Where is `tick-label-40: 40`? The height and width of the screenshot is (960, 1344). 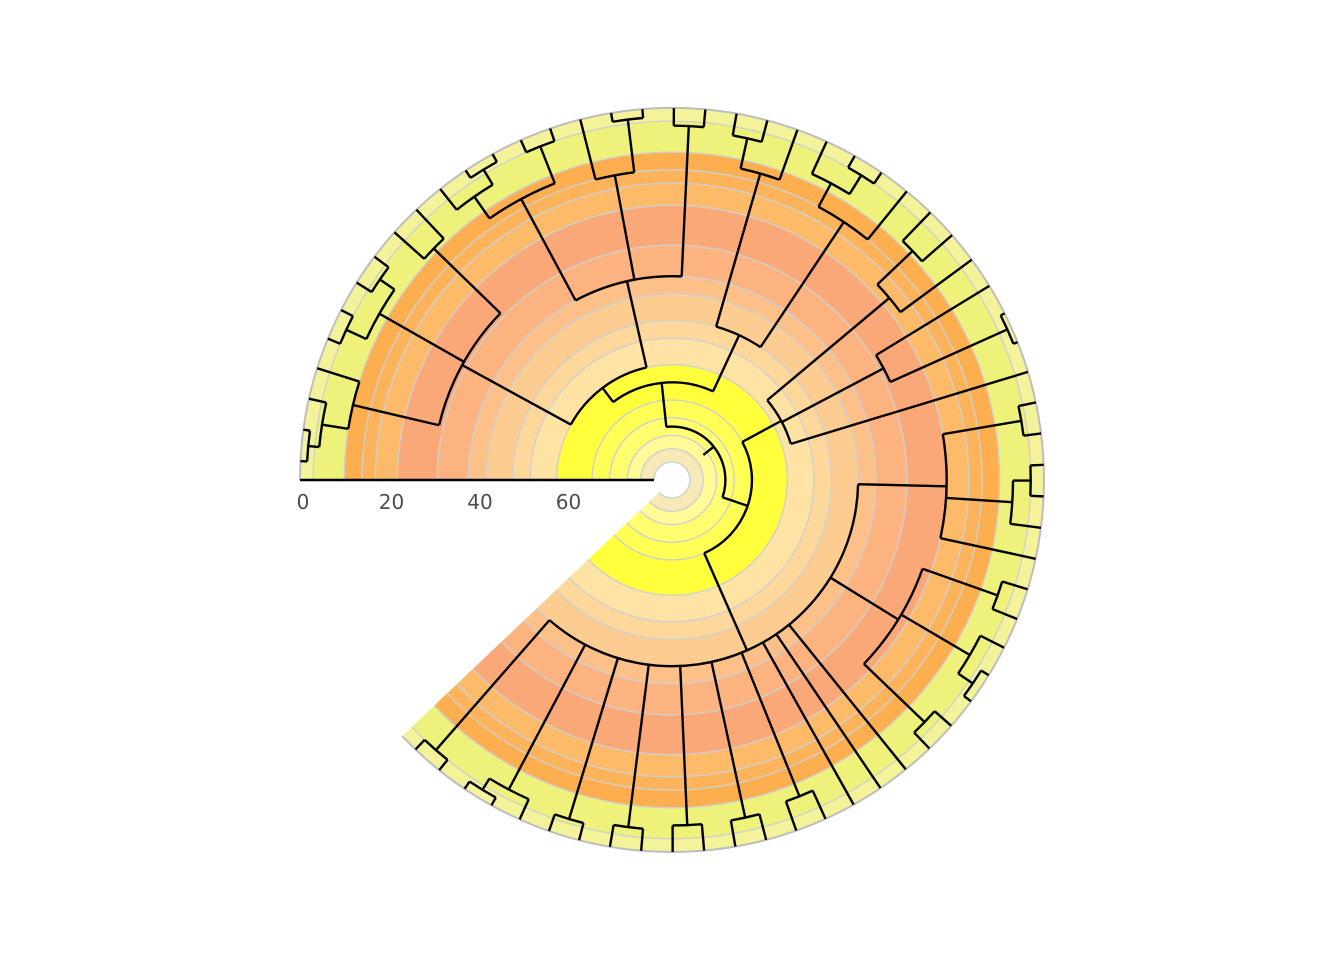 tick-label-40: 40 is located at coordinates (479, 502).